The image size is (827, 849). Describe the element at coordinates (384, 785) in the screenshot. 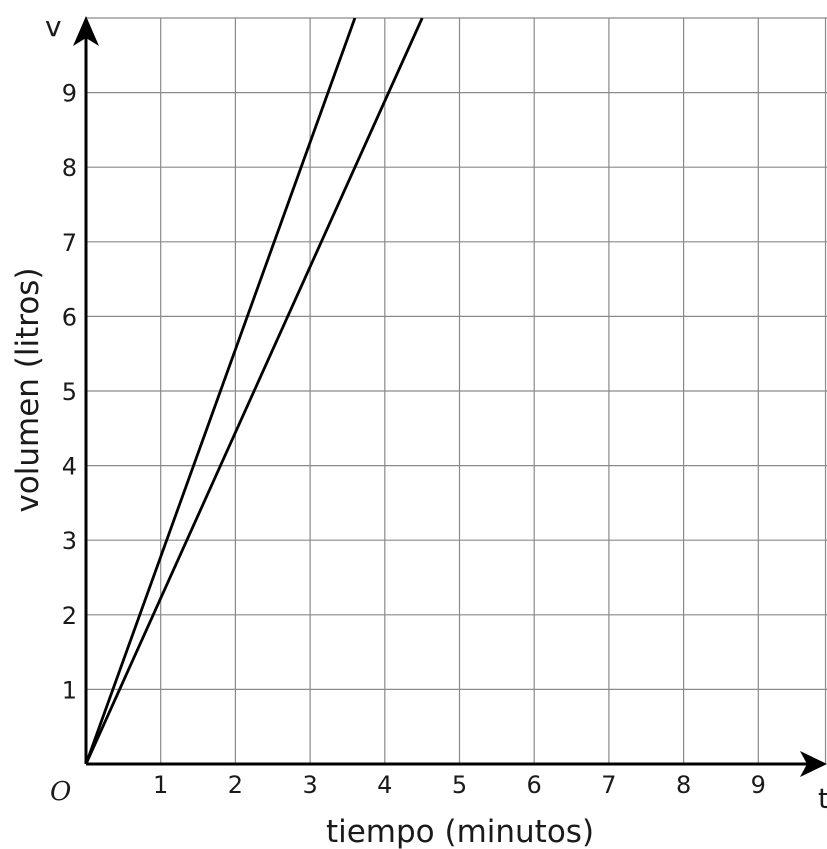

I see `x-tick-label: 4` at that location.